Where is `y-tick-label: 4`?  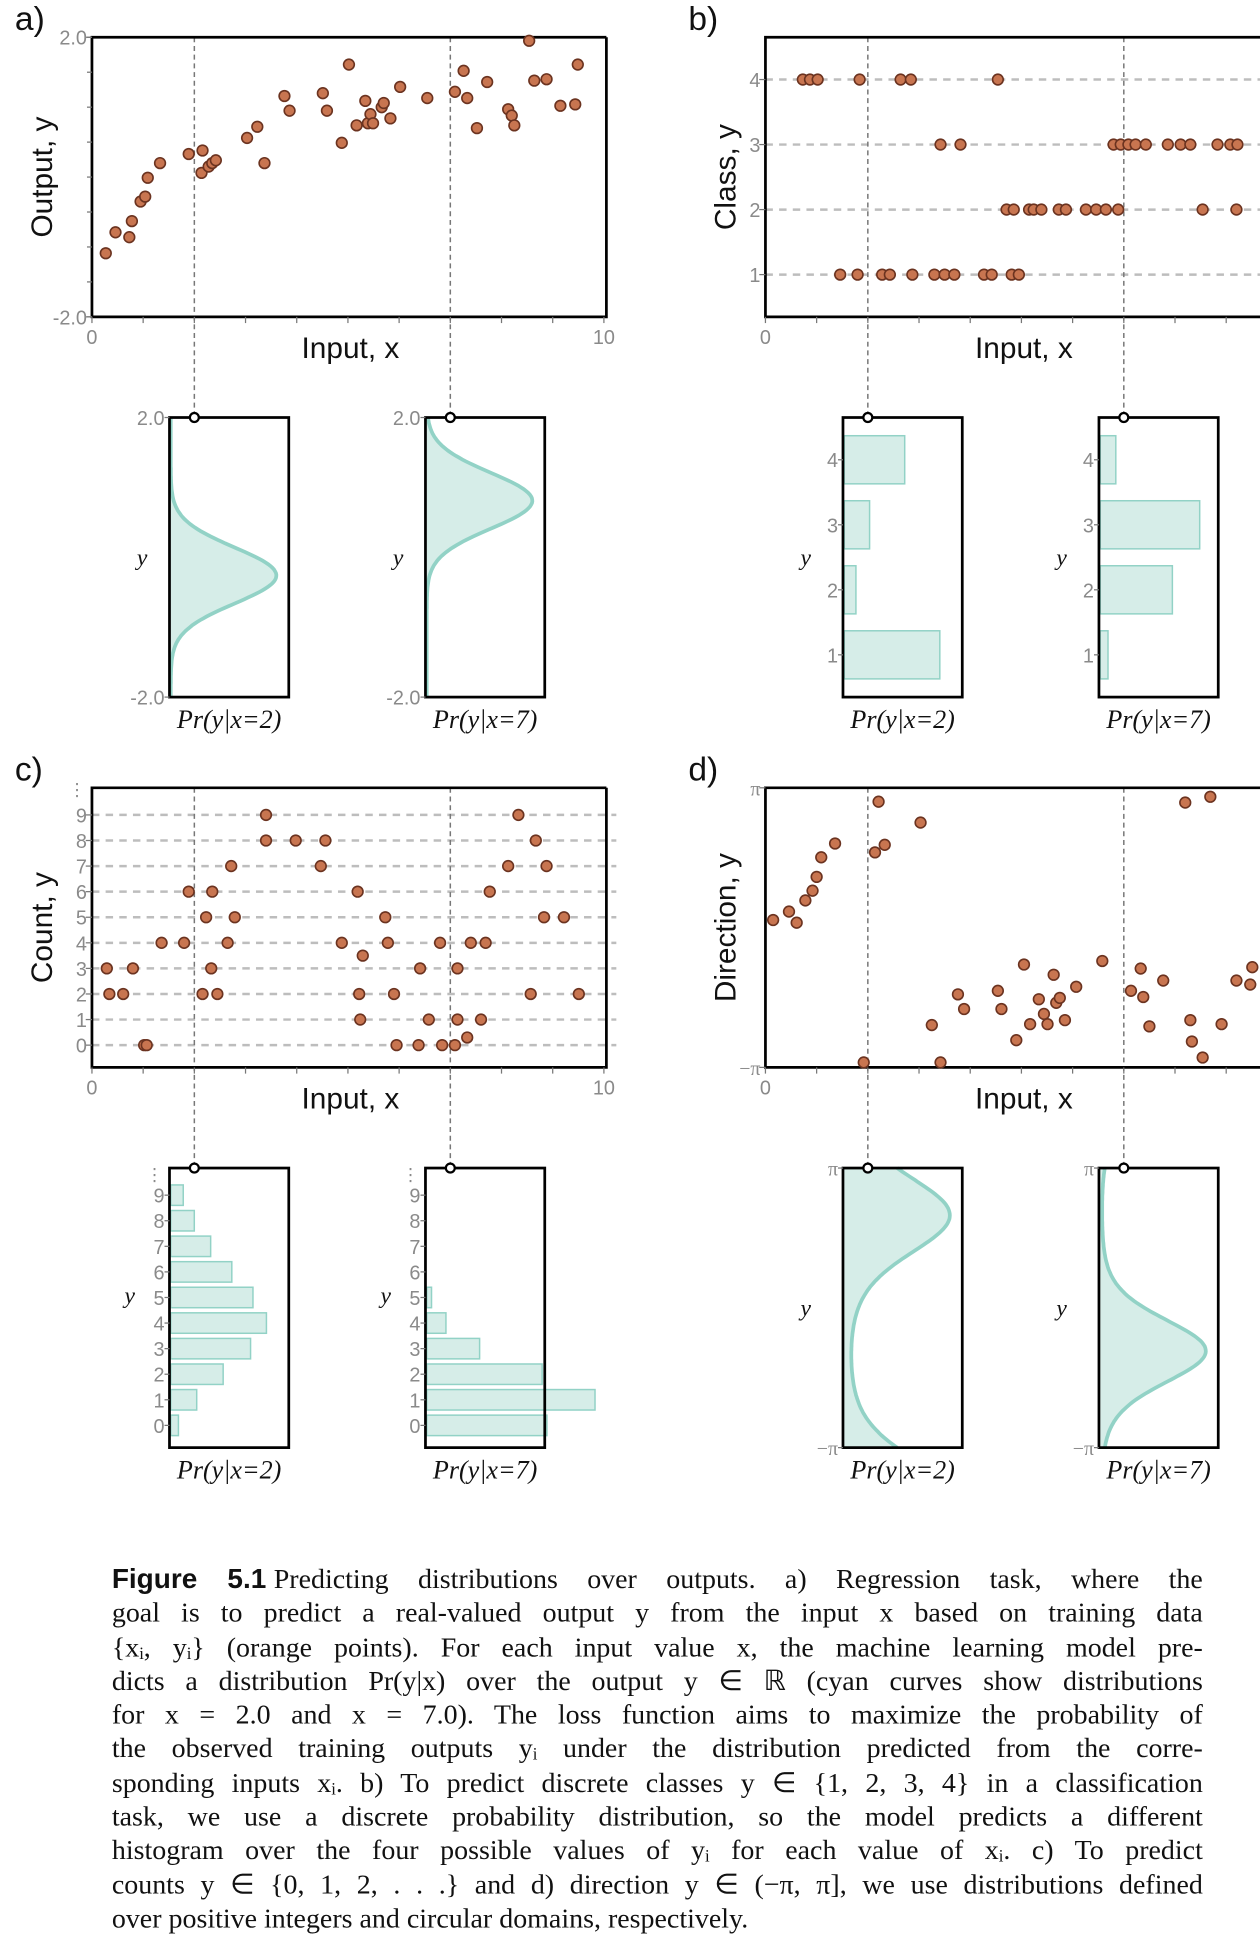
y-tick-label: 4 is located at coordinates (81, 944).